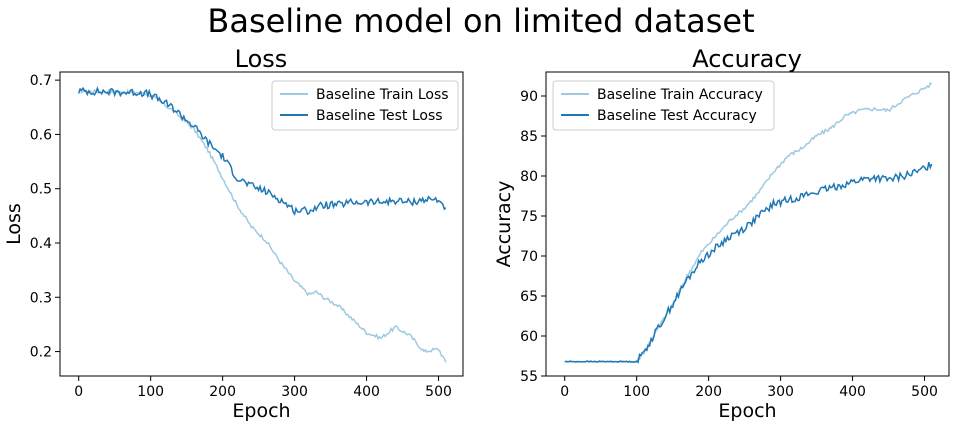 This screenshot has height=427, width=962. Describe the element at coordinates (680, 95) in the screenshot. I see `legend-label: Baseline Train Accuracy` at that location.